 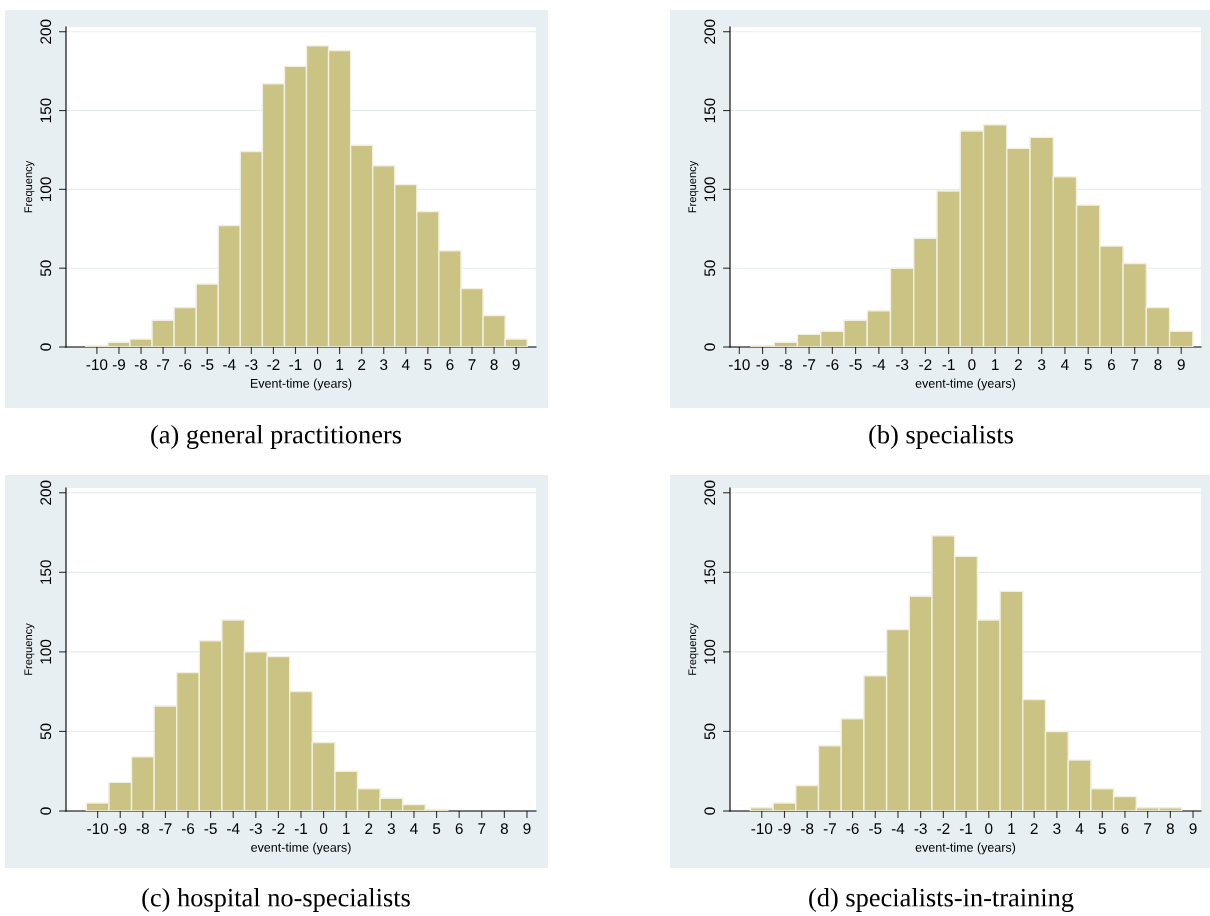 I want to click on text: (a) general practitioners, so click(x=276, y=437).